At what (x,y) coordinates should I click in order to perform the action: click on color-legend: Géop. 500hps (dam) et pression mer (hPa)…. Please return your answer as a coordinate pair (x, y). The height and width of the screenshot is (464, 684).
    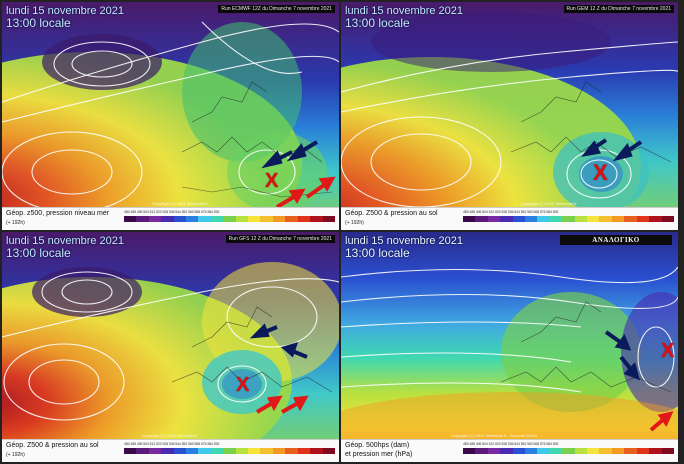
    Looking at the image, I should click on (509, 450).